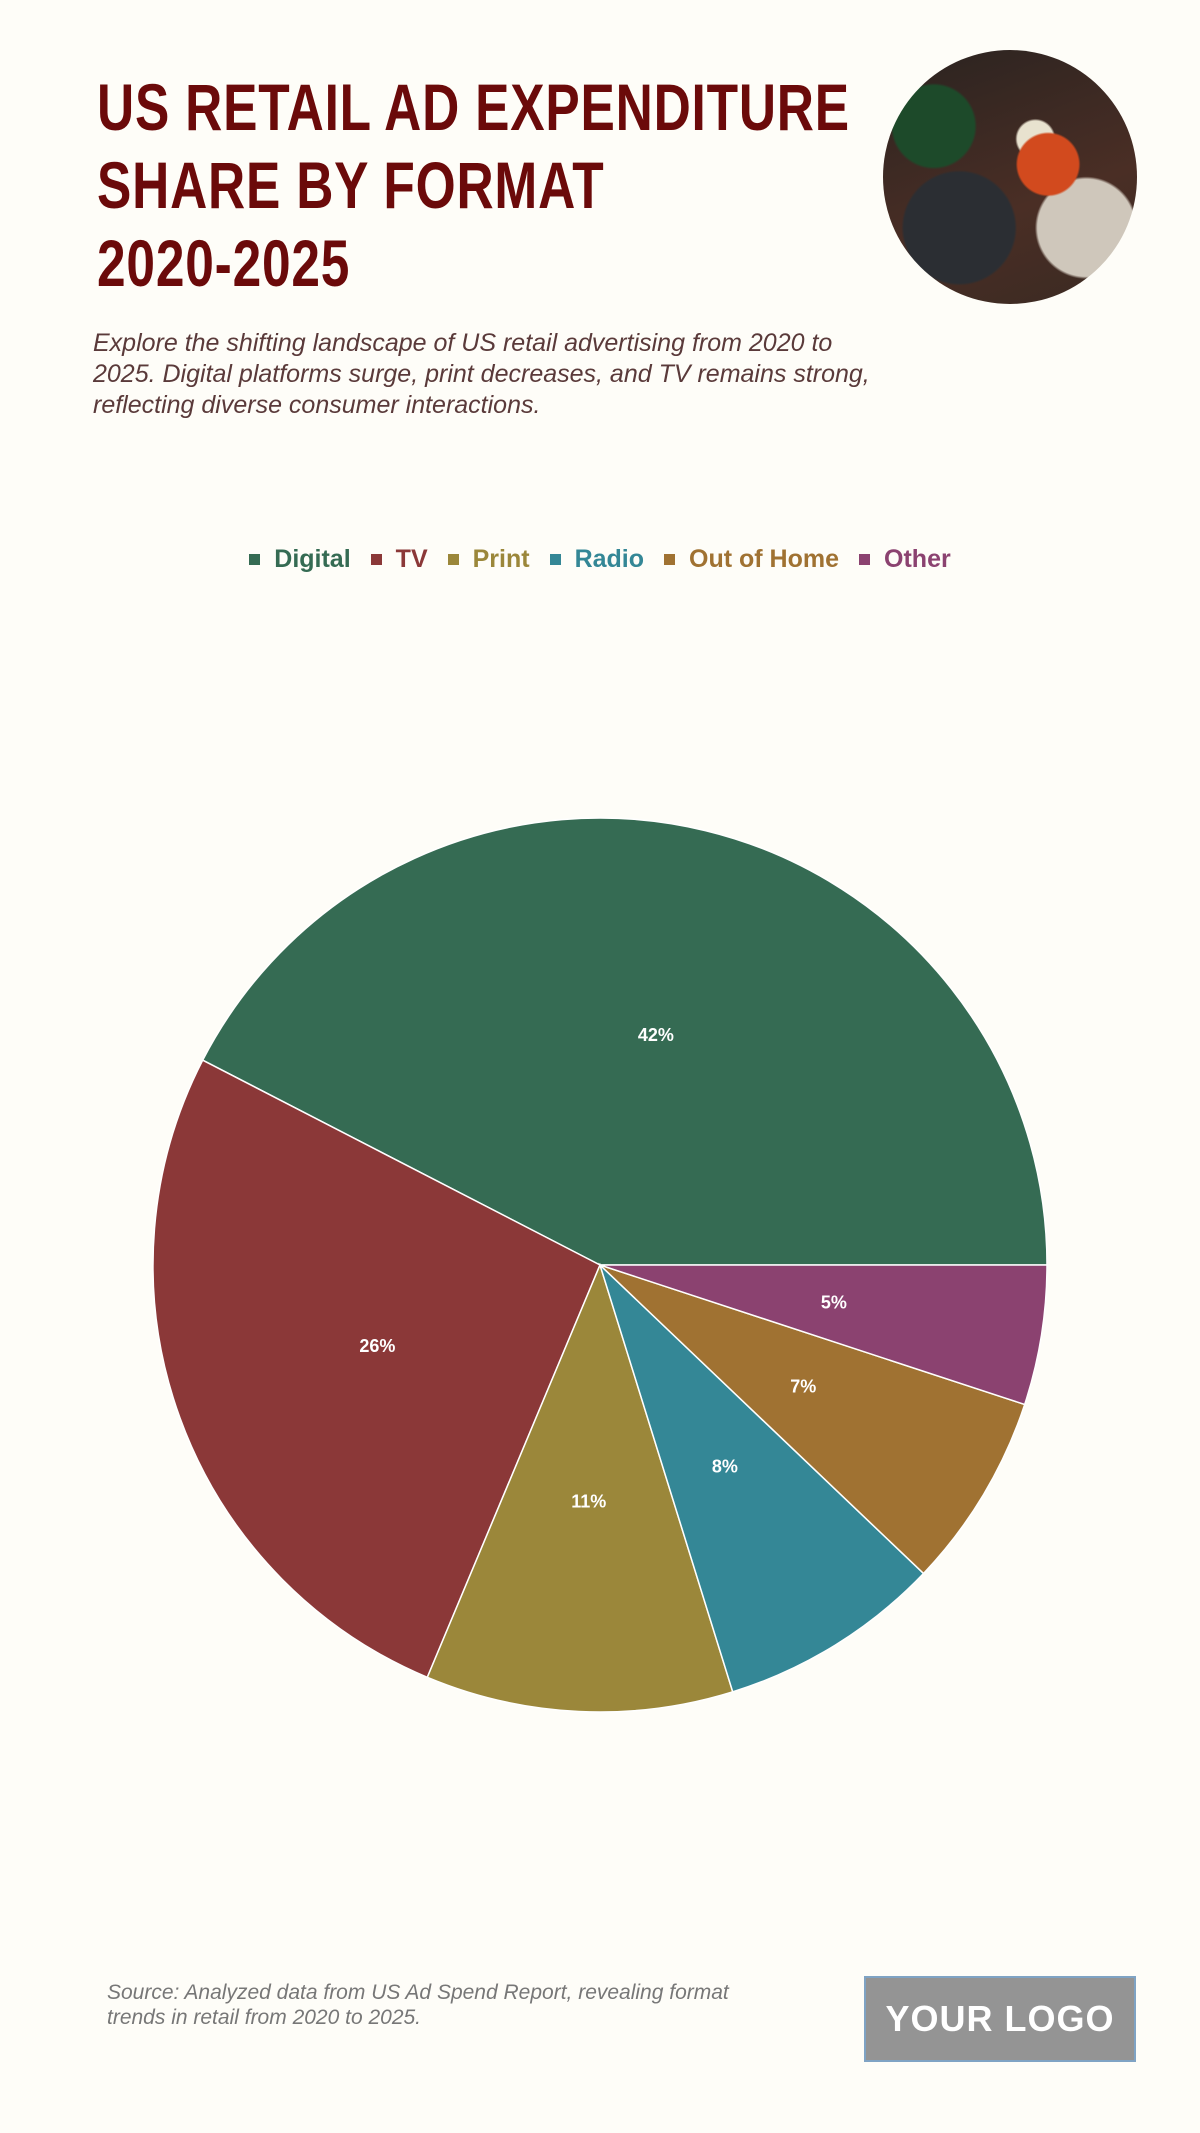 Image resolution: width=1200 pixels, height=2133 pixels. Describe the element at coordinates (588, 1502) in the screenshot. I see `slice-label: 11%` at that location.